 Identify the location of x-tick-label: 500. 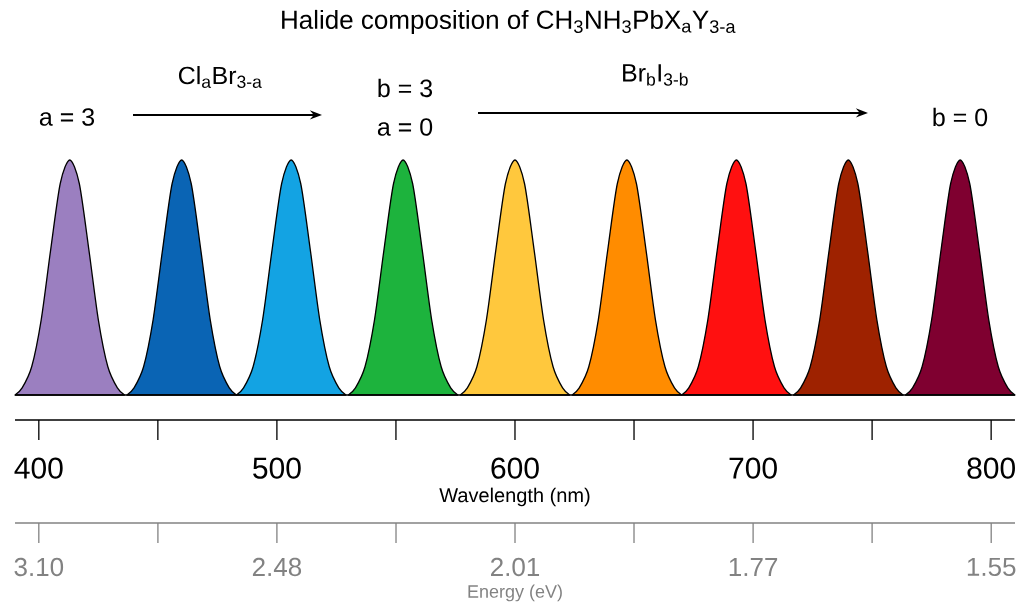
(277, 468).